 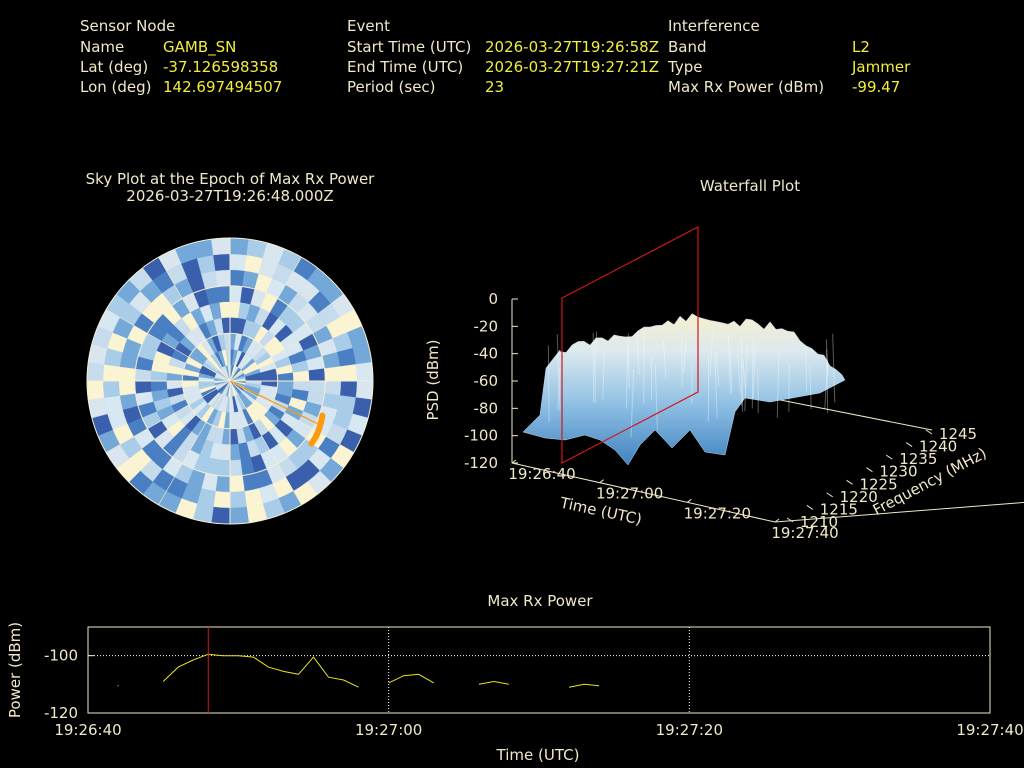 I want to click on waterfall-frequency-tick-label: 1225, so click(x=878, y=484).